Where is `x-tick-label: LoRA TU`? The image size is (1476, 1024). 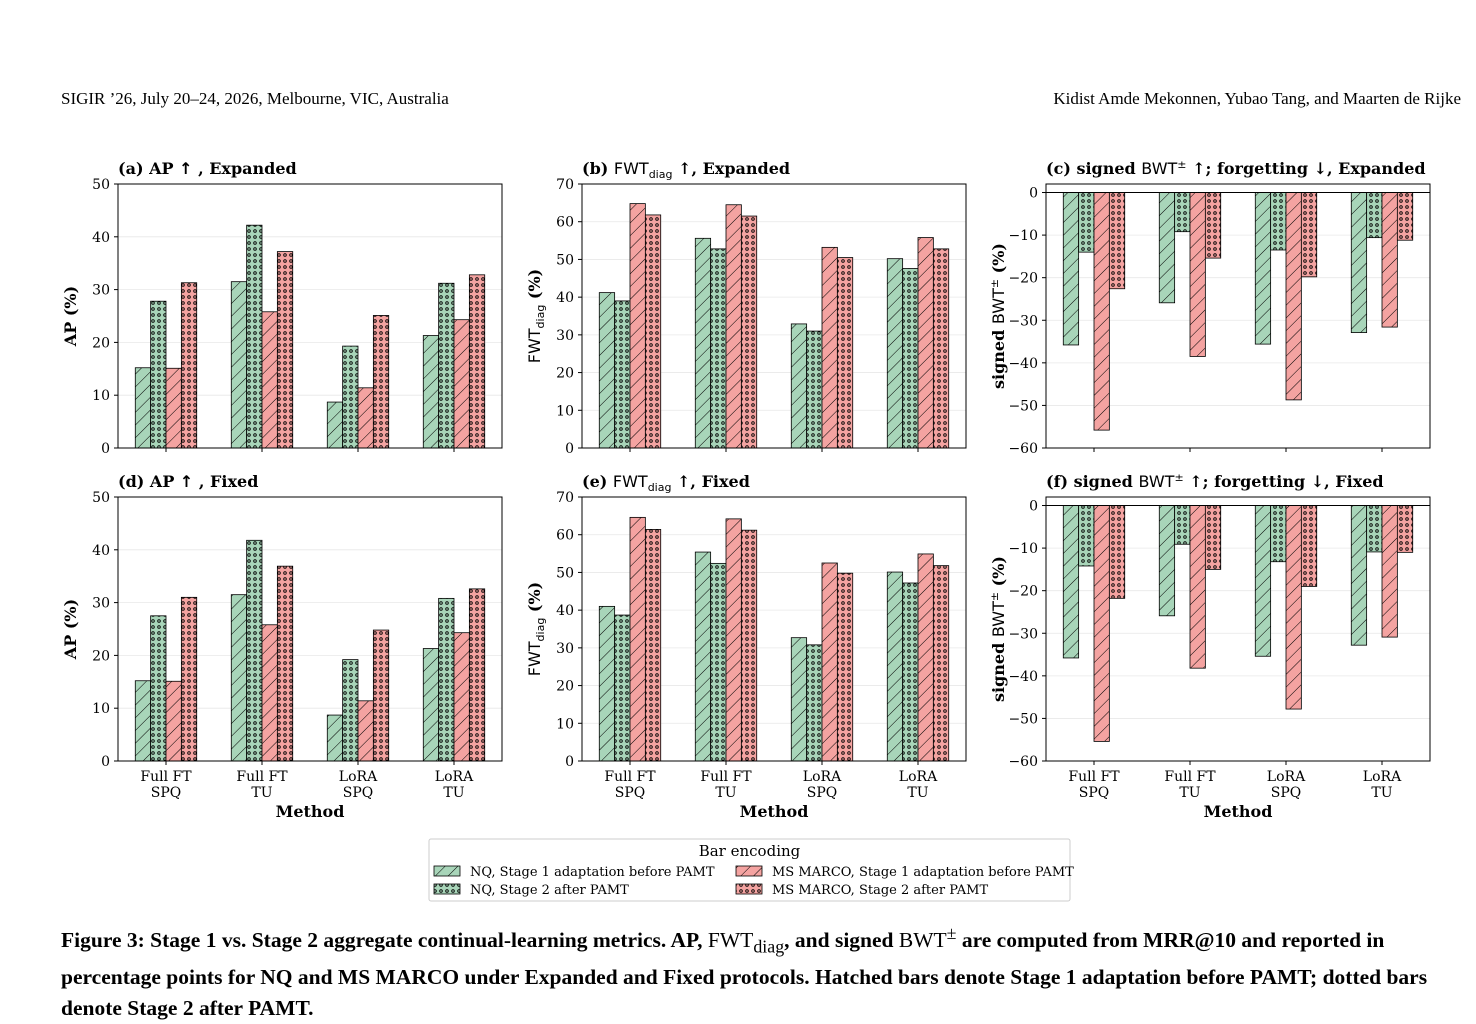 x-tick-label: LoRA TU is located at coordinates (918, 785).